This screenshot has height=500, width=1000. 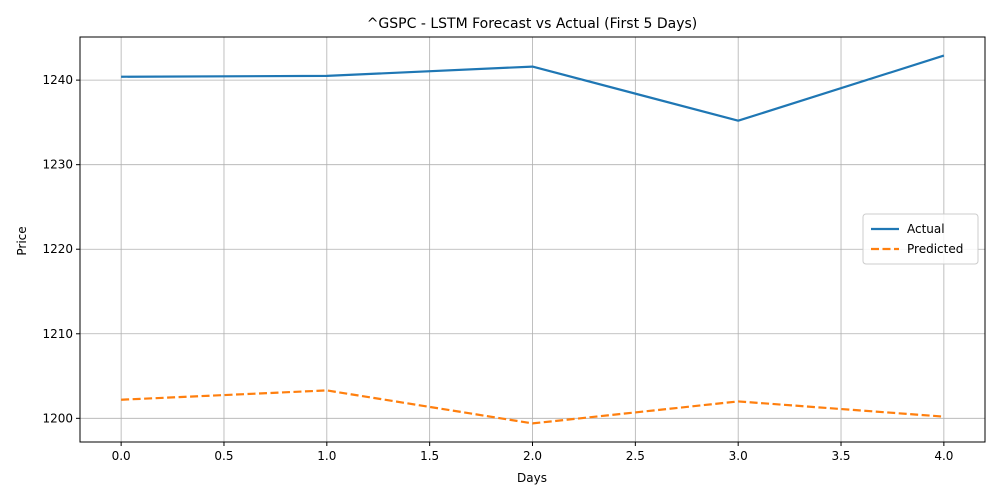 I want to click on y-tick-label: 1230, so click(x=57, y=165).